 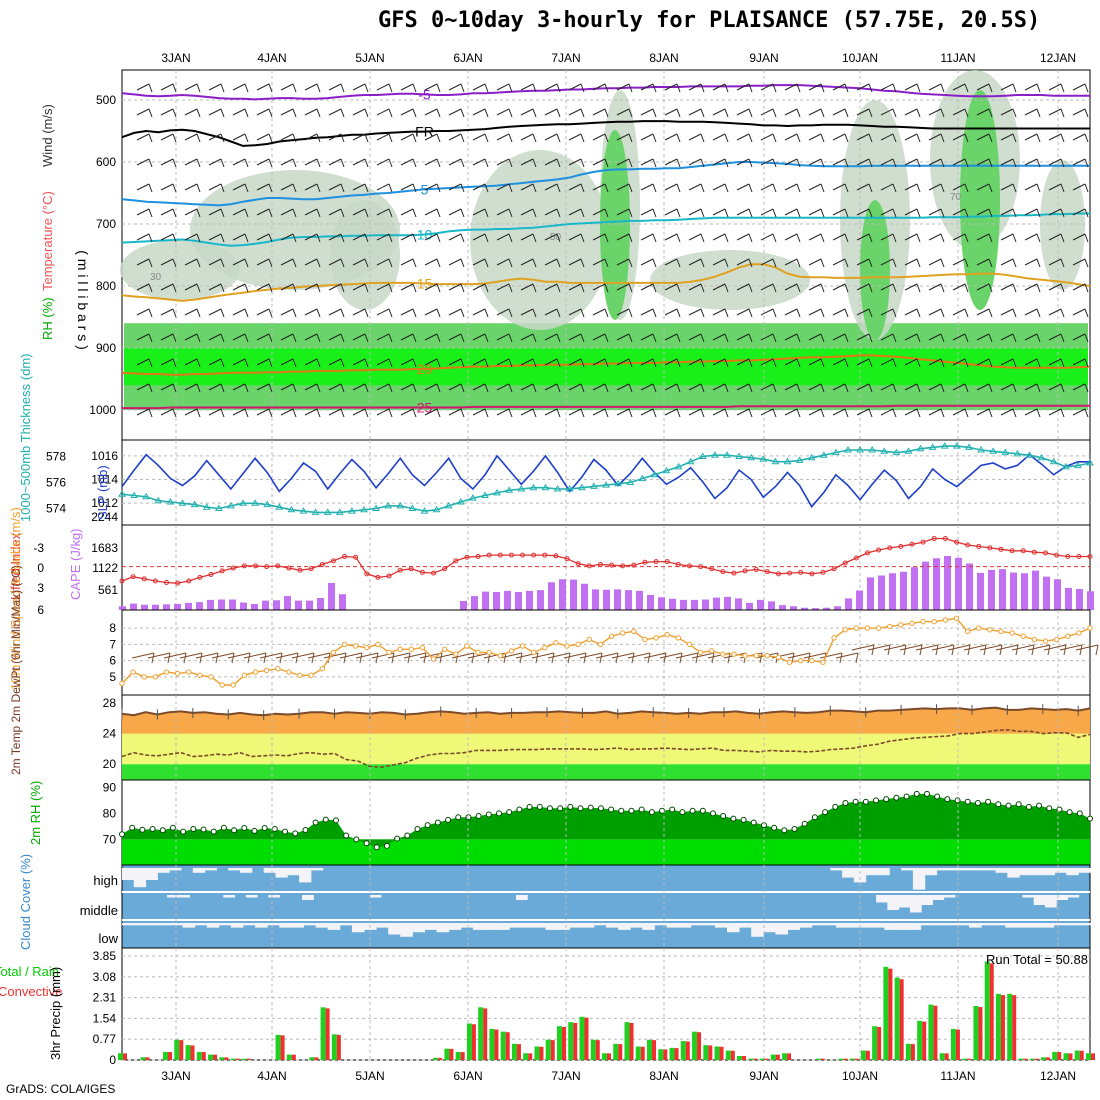 What do you see at coordinates (40, 568) in the screenshot?
I see `li-tick: 0` at bounding box center [40, 568].